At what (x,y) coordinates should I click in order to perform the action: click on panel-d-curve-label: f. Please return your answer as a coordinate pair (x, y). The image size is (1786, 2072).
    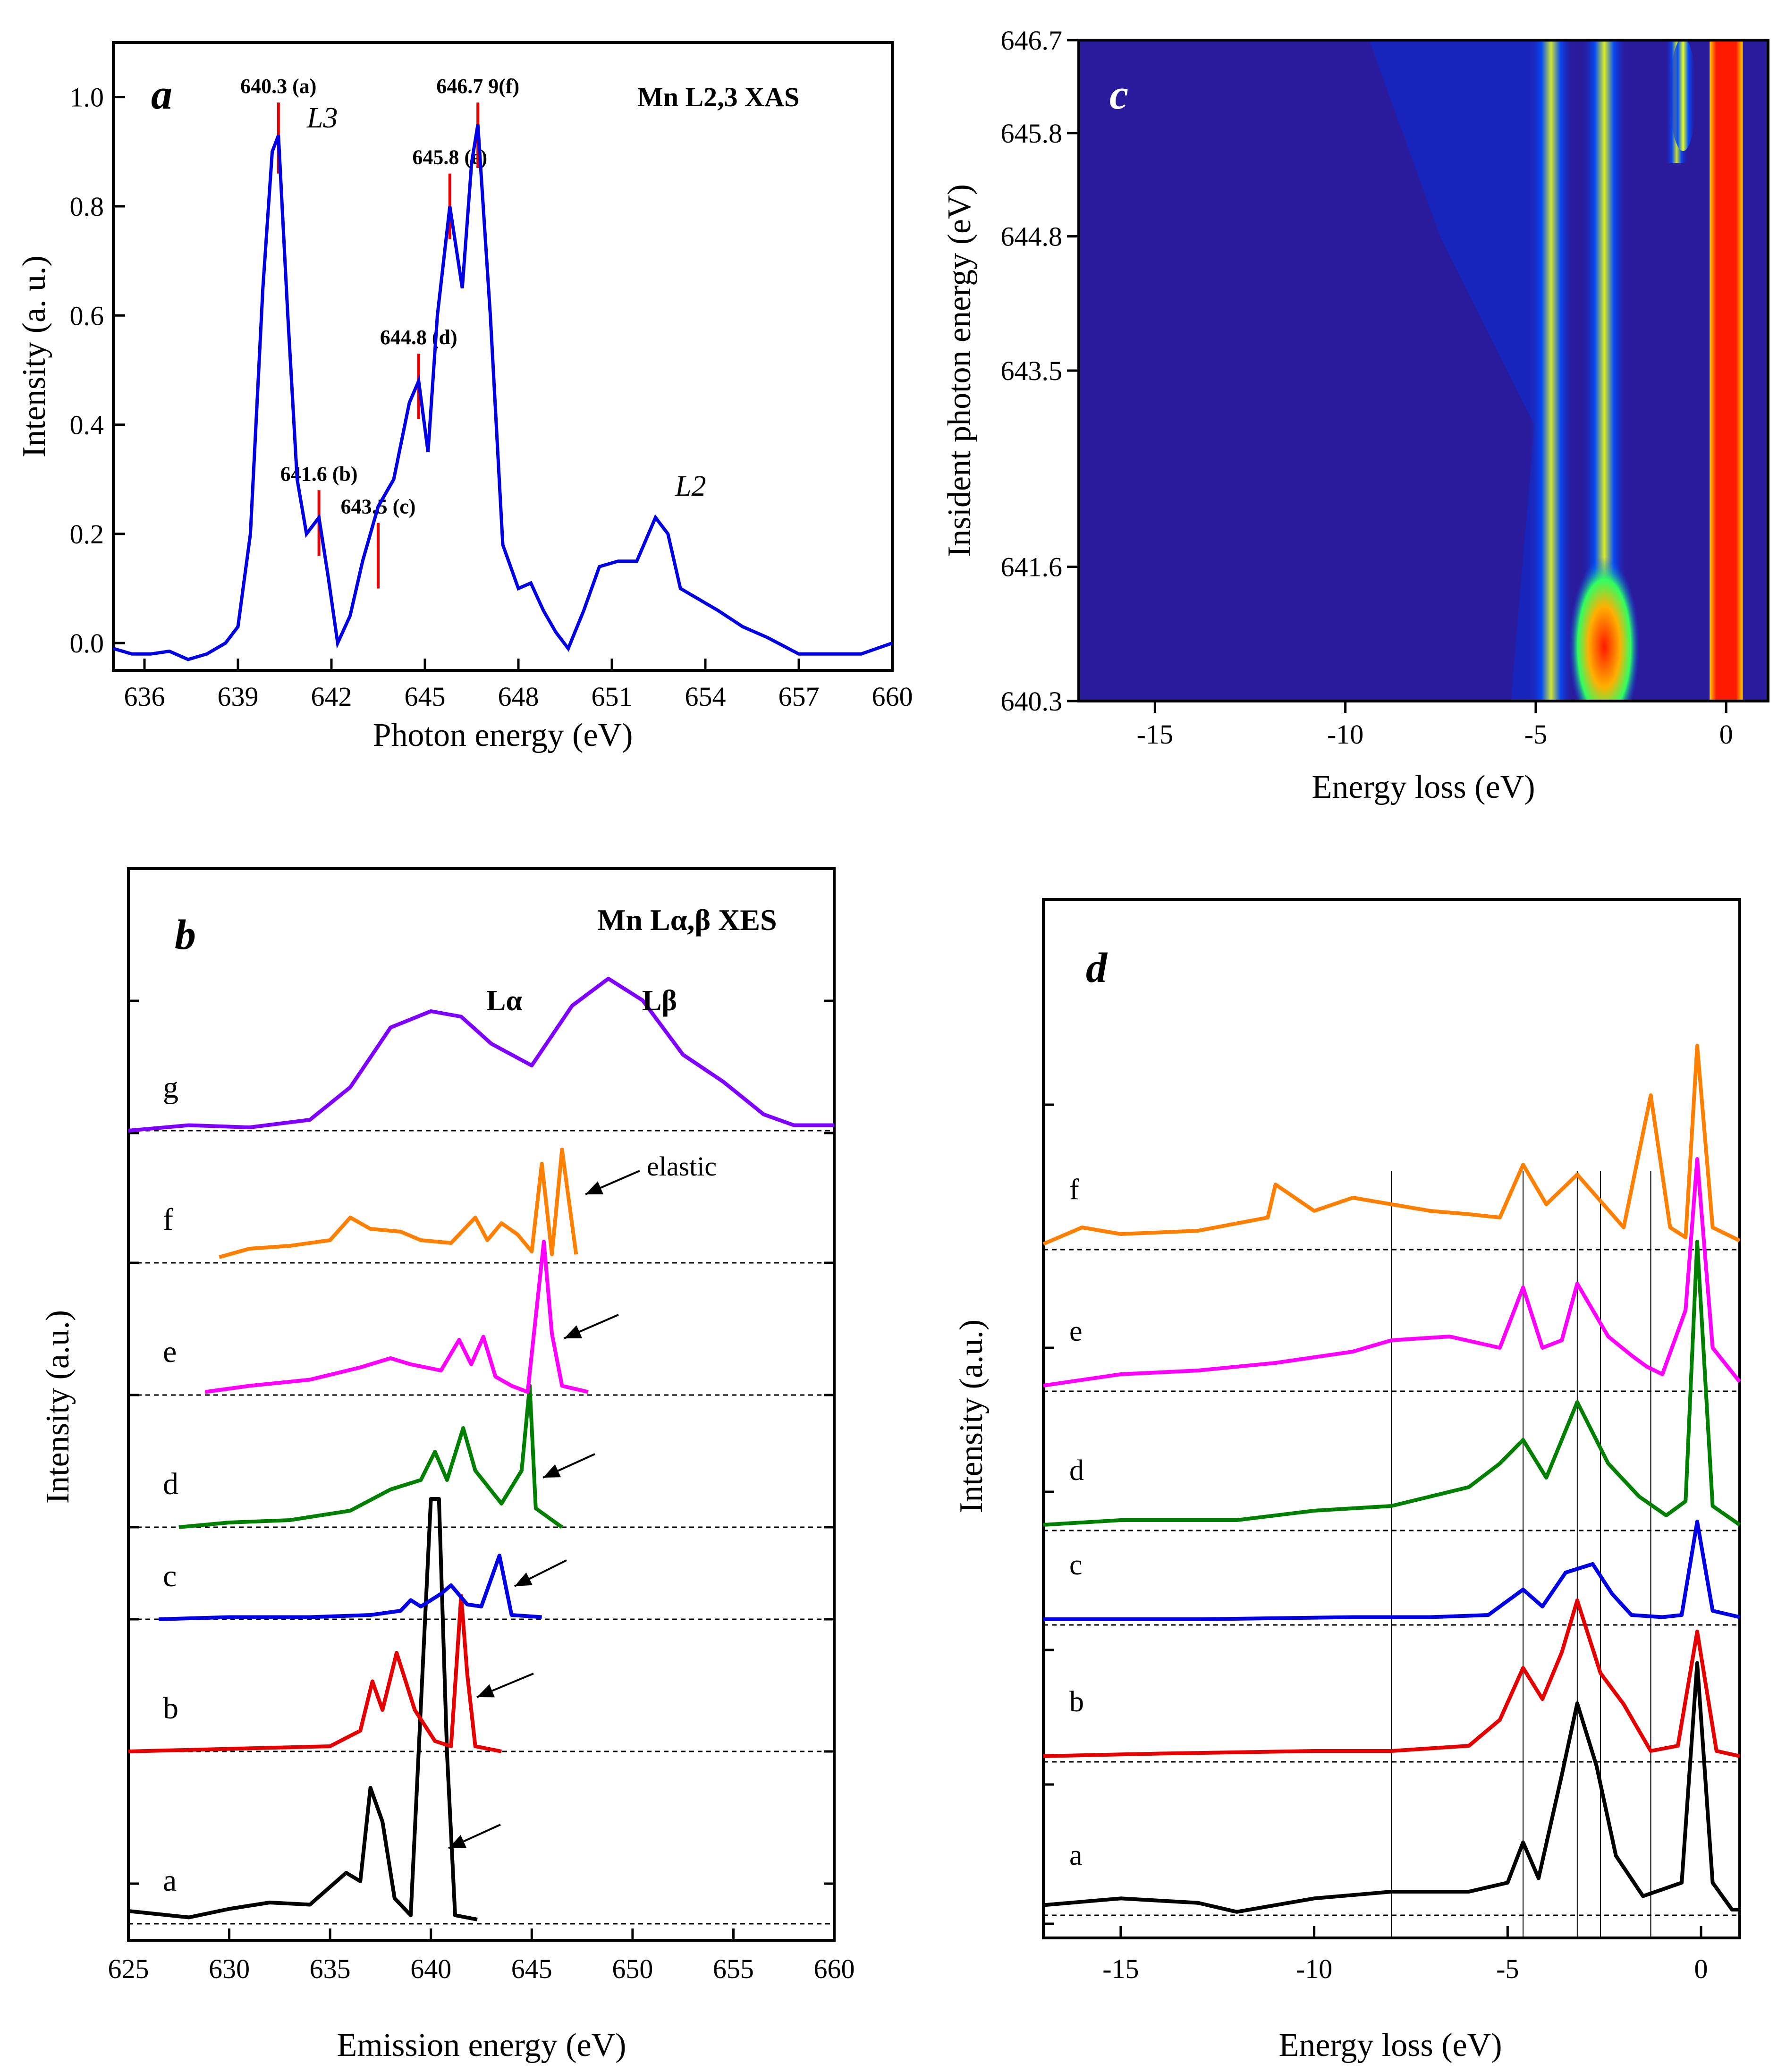
    Looking at the image, I should click on (1074, 1190).